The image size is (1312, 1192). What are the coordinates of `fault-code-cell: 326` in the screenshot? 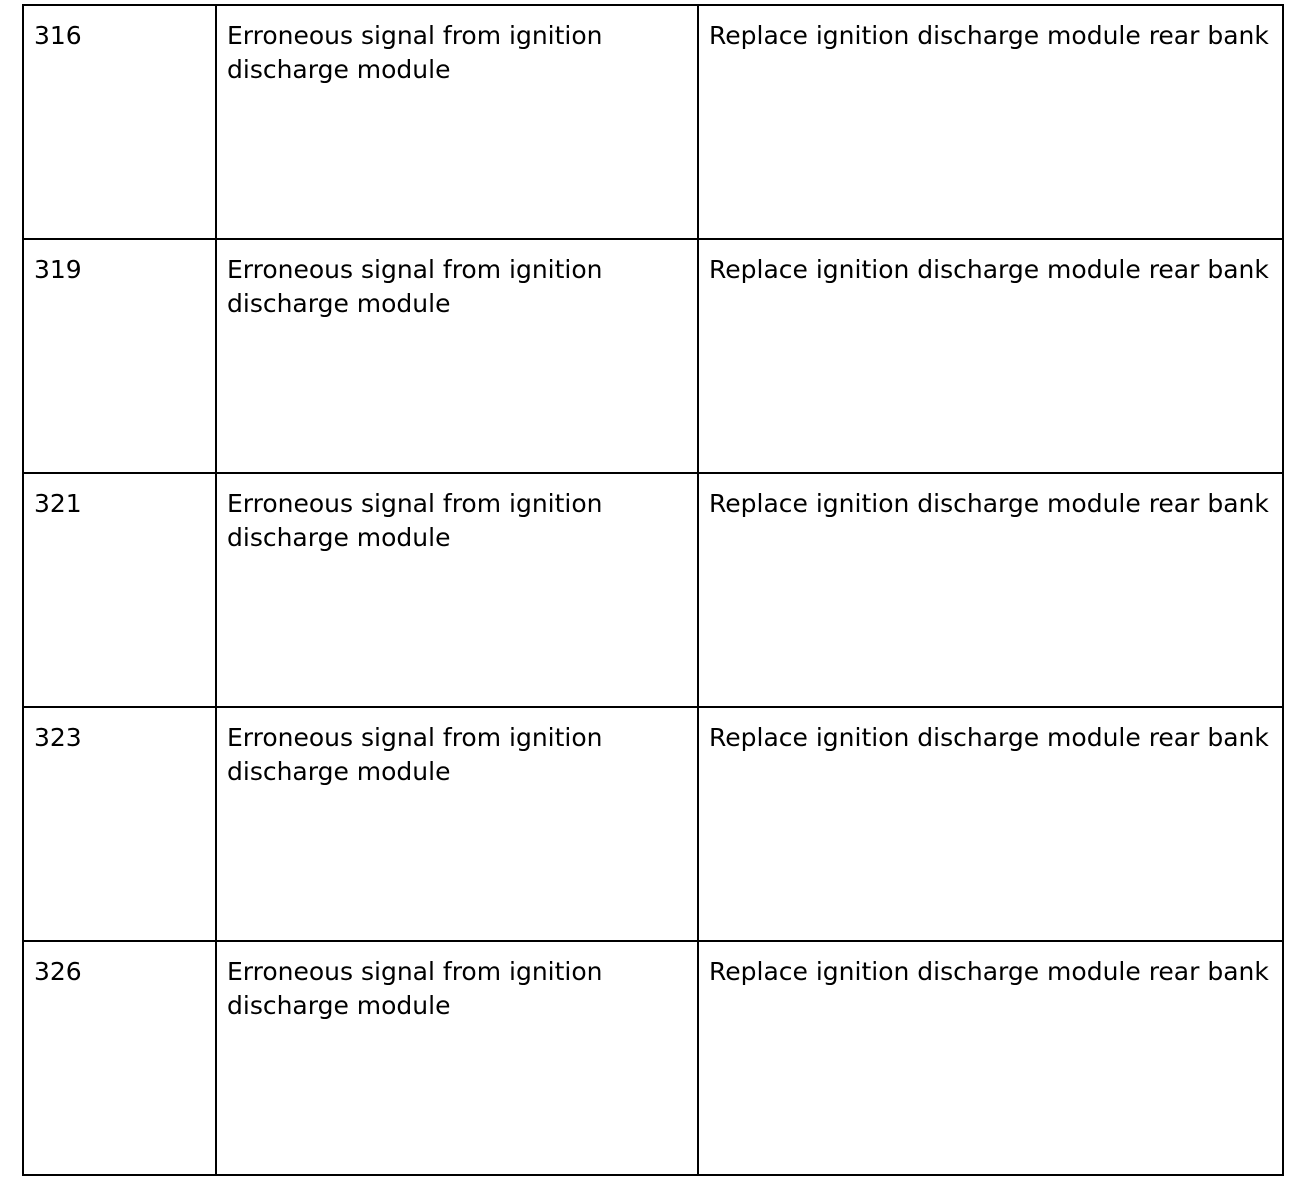 It's located at (119, 1058).